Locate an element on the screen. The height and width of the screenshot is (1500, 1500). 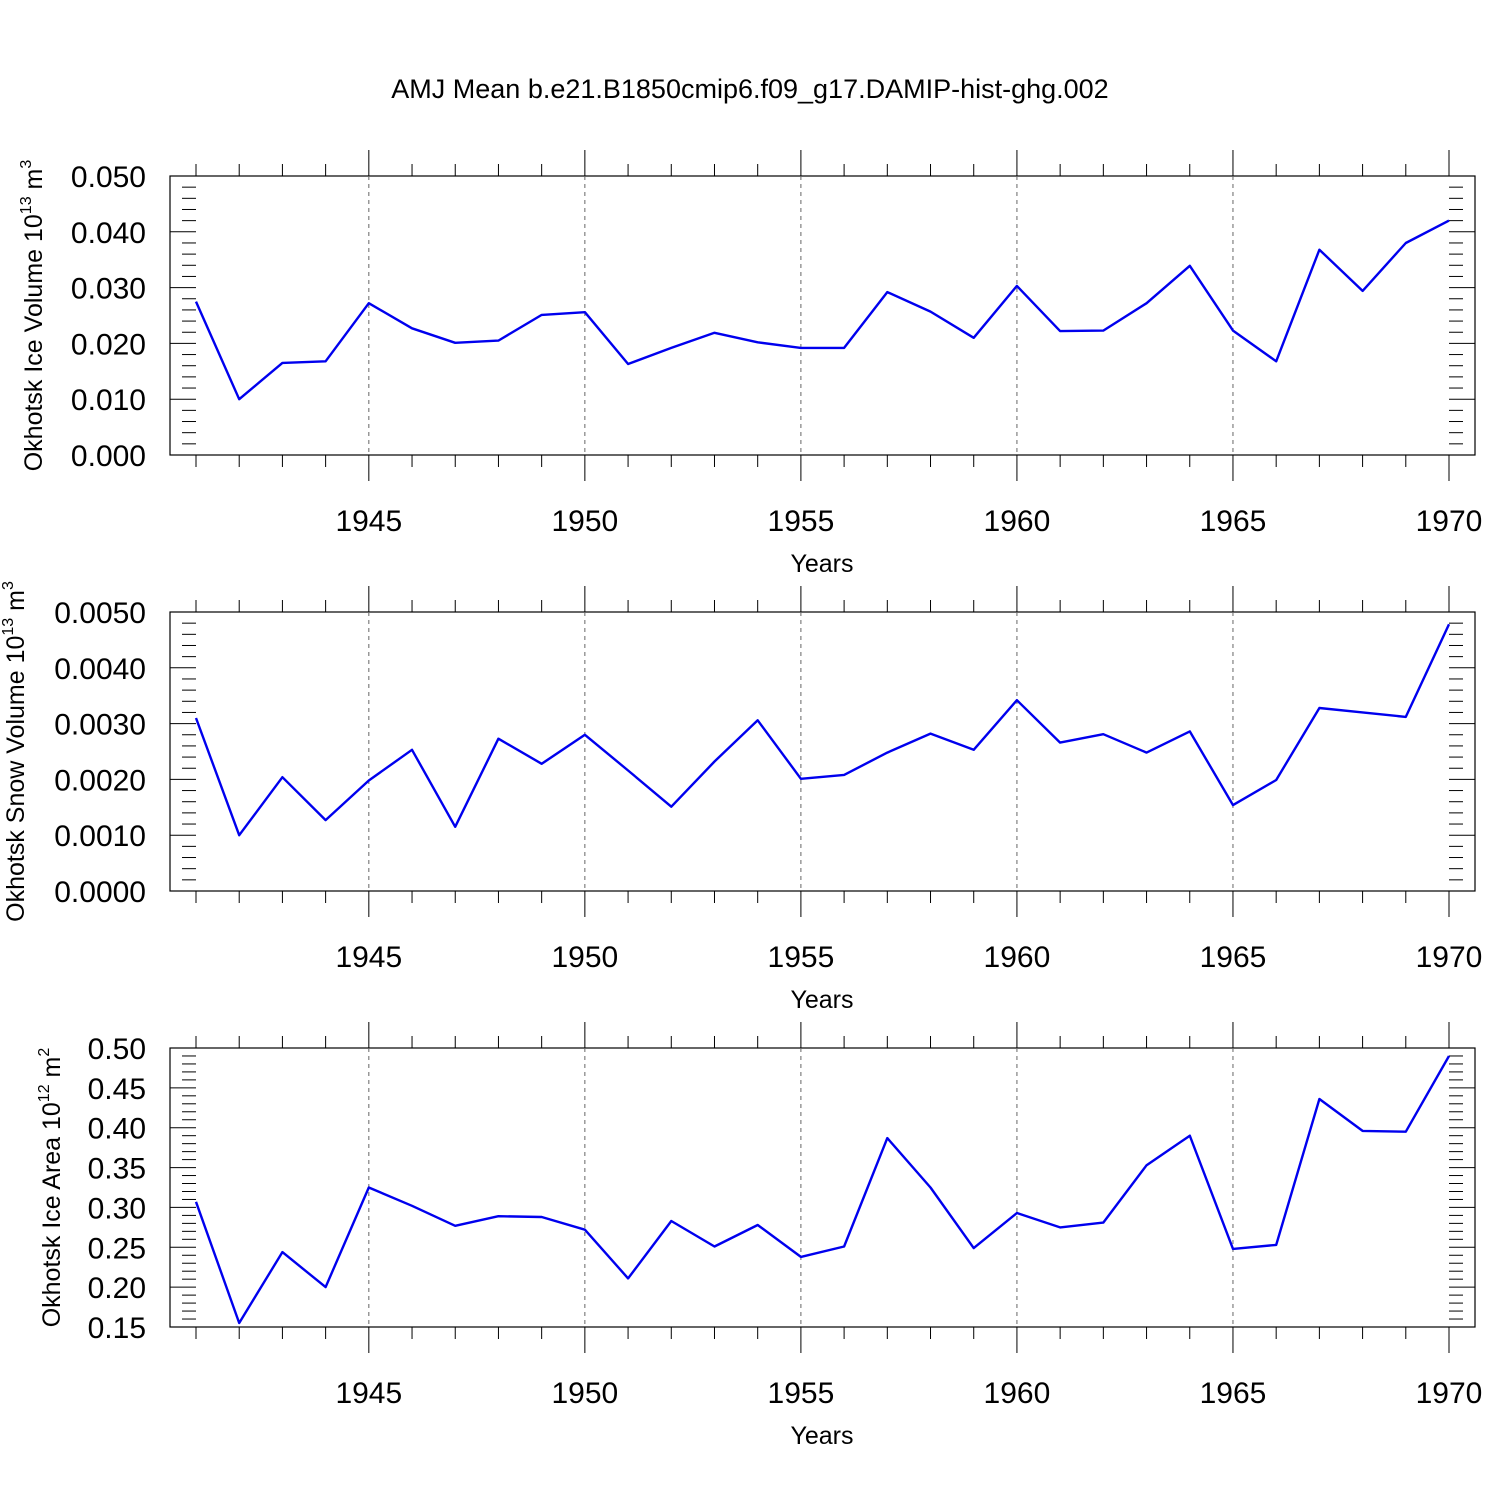
y-axis-label-exponent: 12 is located at coordinates (44, 1093).